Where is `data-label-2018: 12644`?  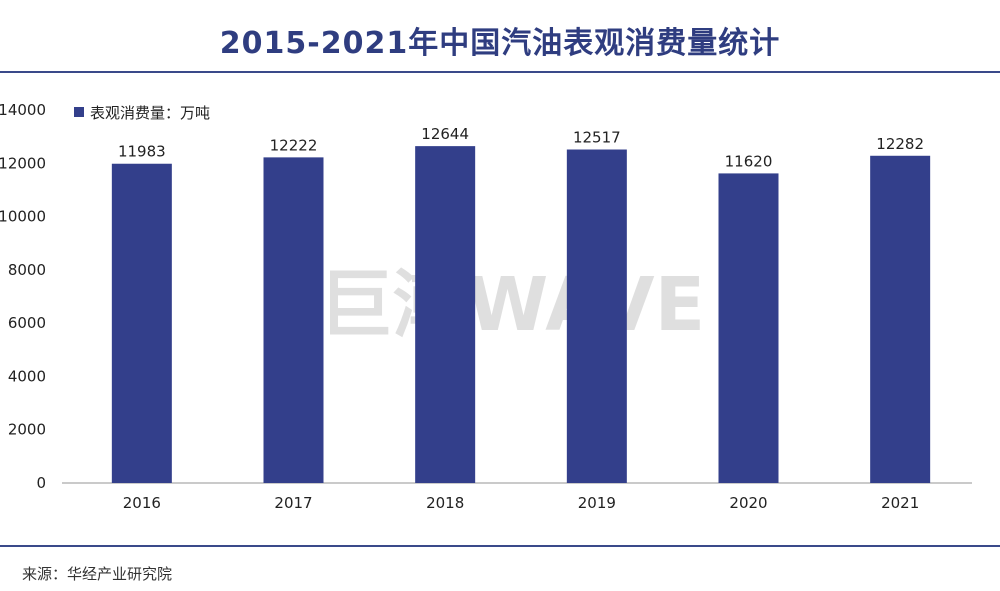 data-label-2018: 12644 is located at coordinates (445, 134).